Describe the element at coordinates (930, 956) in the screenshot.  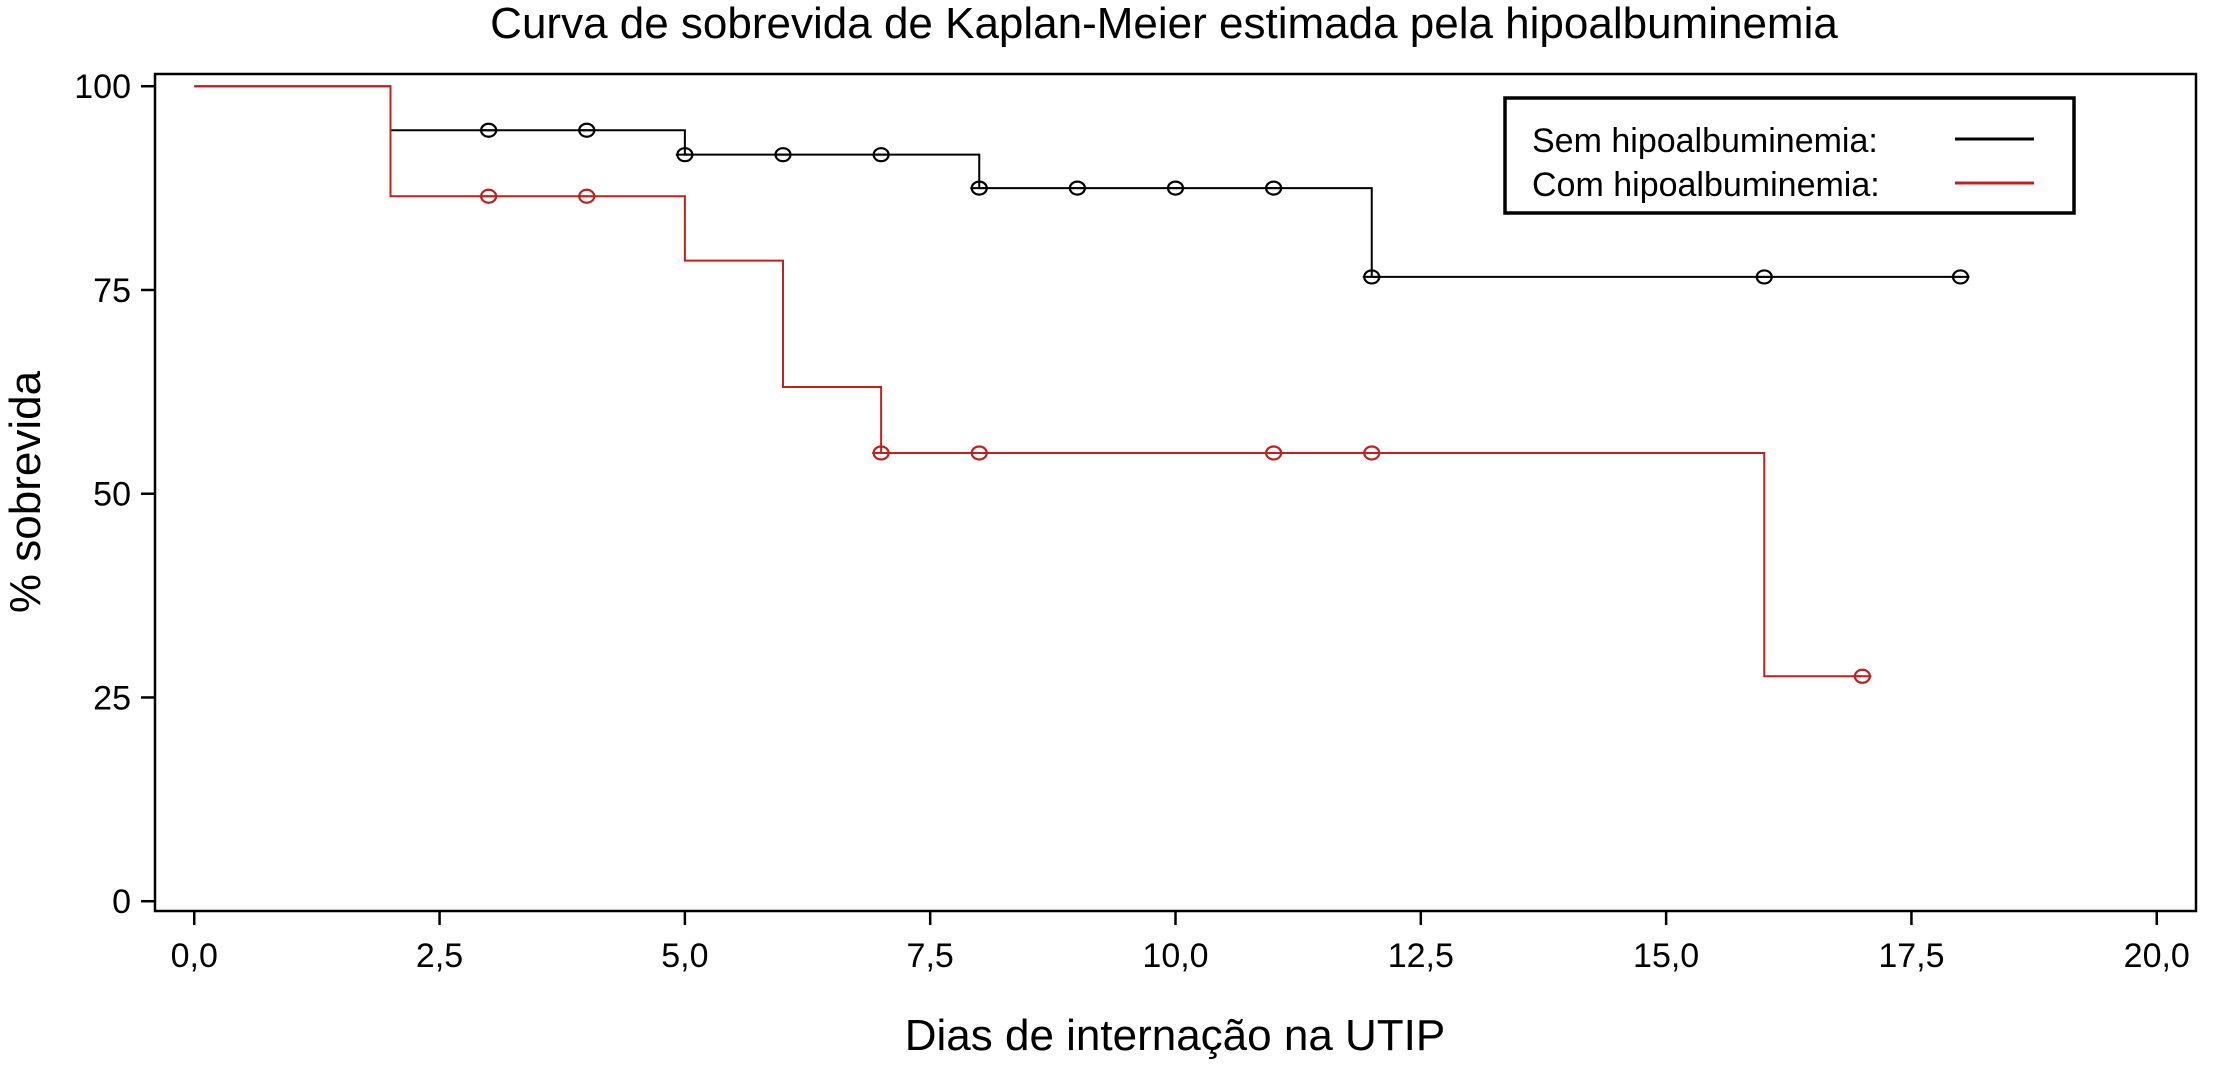
I see `x-tick-label: 7,5` at that location.